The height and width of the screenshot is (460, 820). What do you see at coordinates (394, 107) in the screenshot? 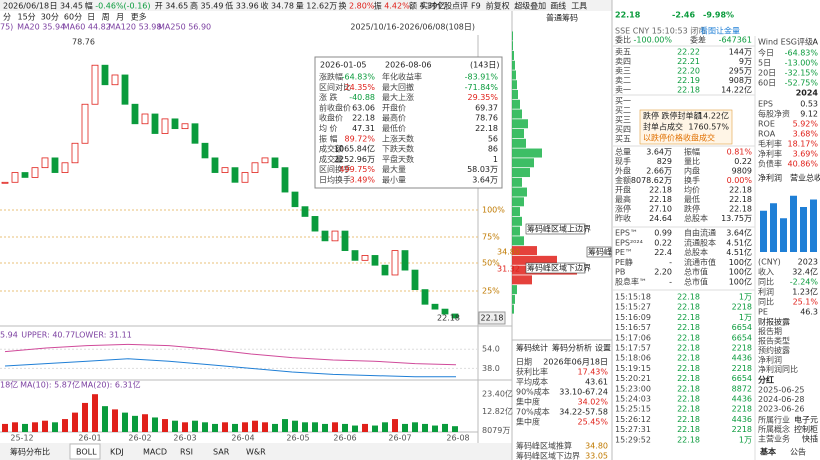
I see `label: 开盘价` at bounding box center [394, 107].